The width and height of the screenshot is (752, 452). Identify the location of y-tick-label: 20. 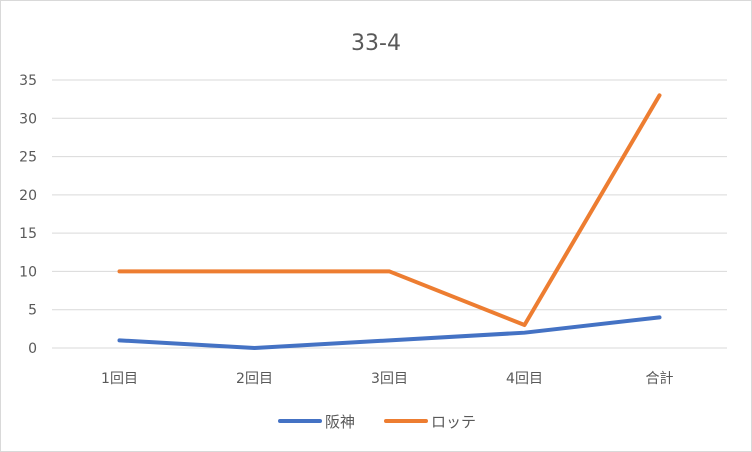
(28, 196).